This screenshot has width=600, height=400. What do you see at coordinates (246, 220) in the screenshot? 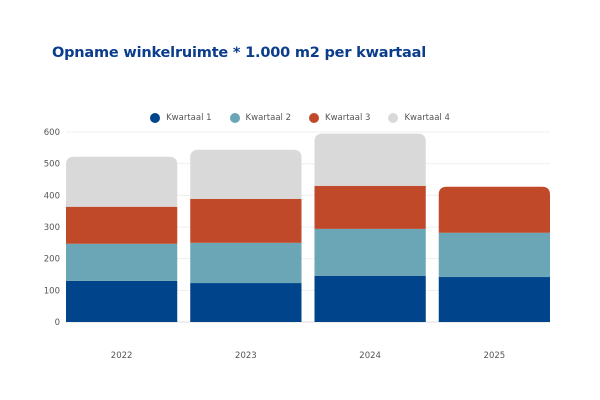
I see `bar-2023-q3` at bounding box center [246, 220].